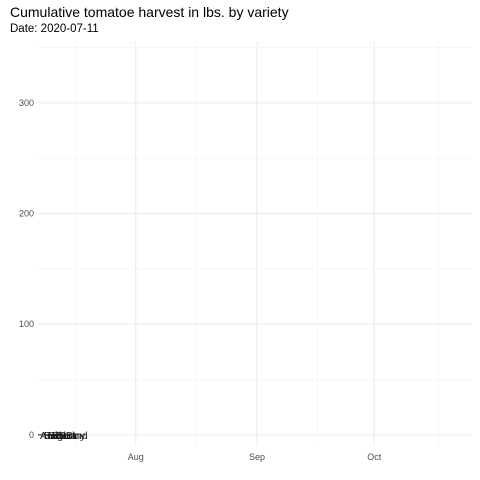 This screenshot has width=480, height=480. I want to click on y-tick-label: 300, so click(26, 103).